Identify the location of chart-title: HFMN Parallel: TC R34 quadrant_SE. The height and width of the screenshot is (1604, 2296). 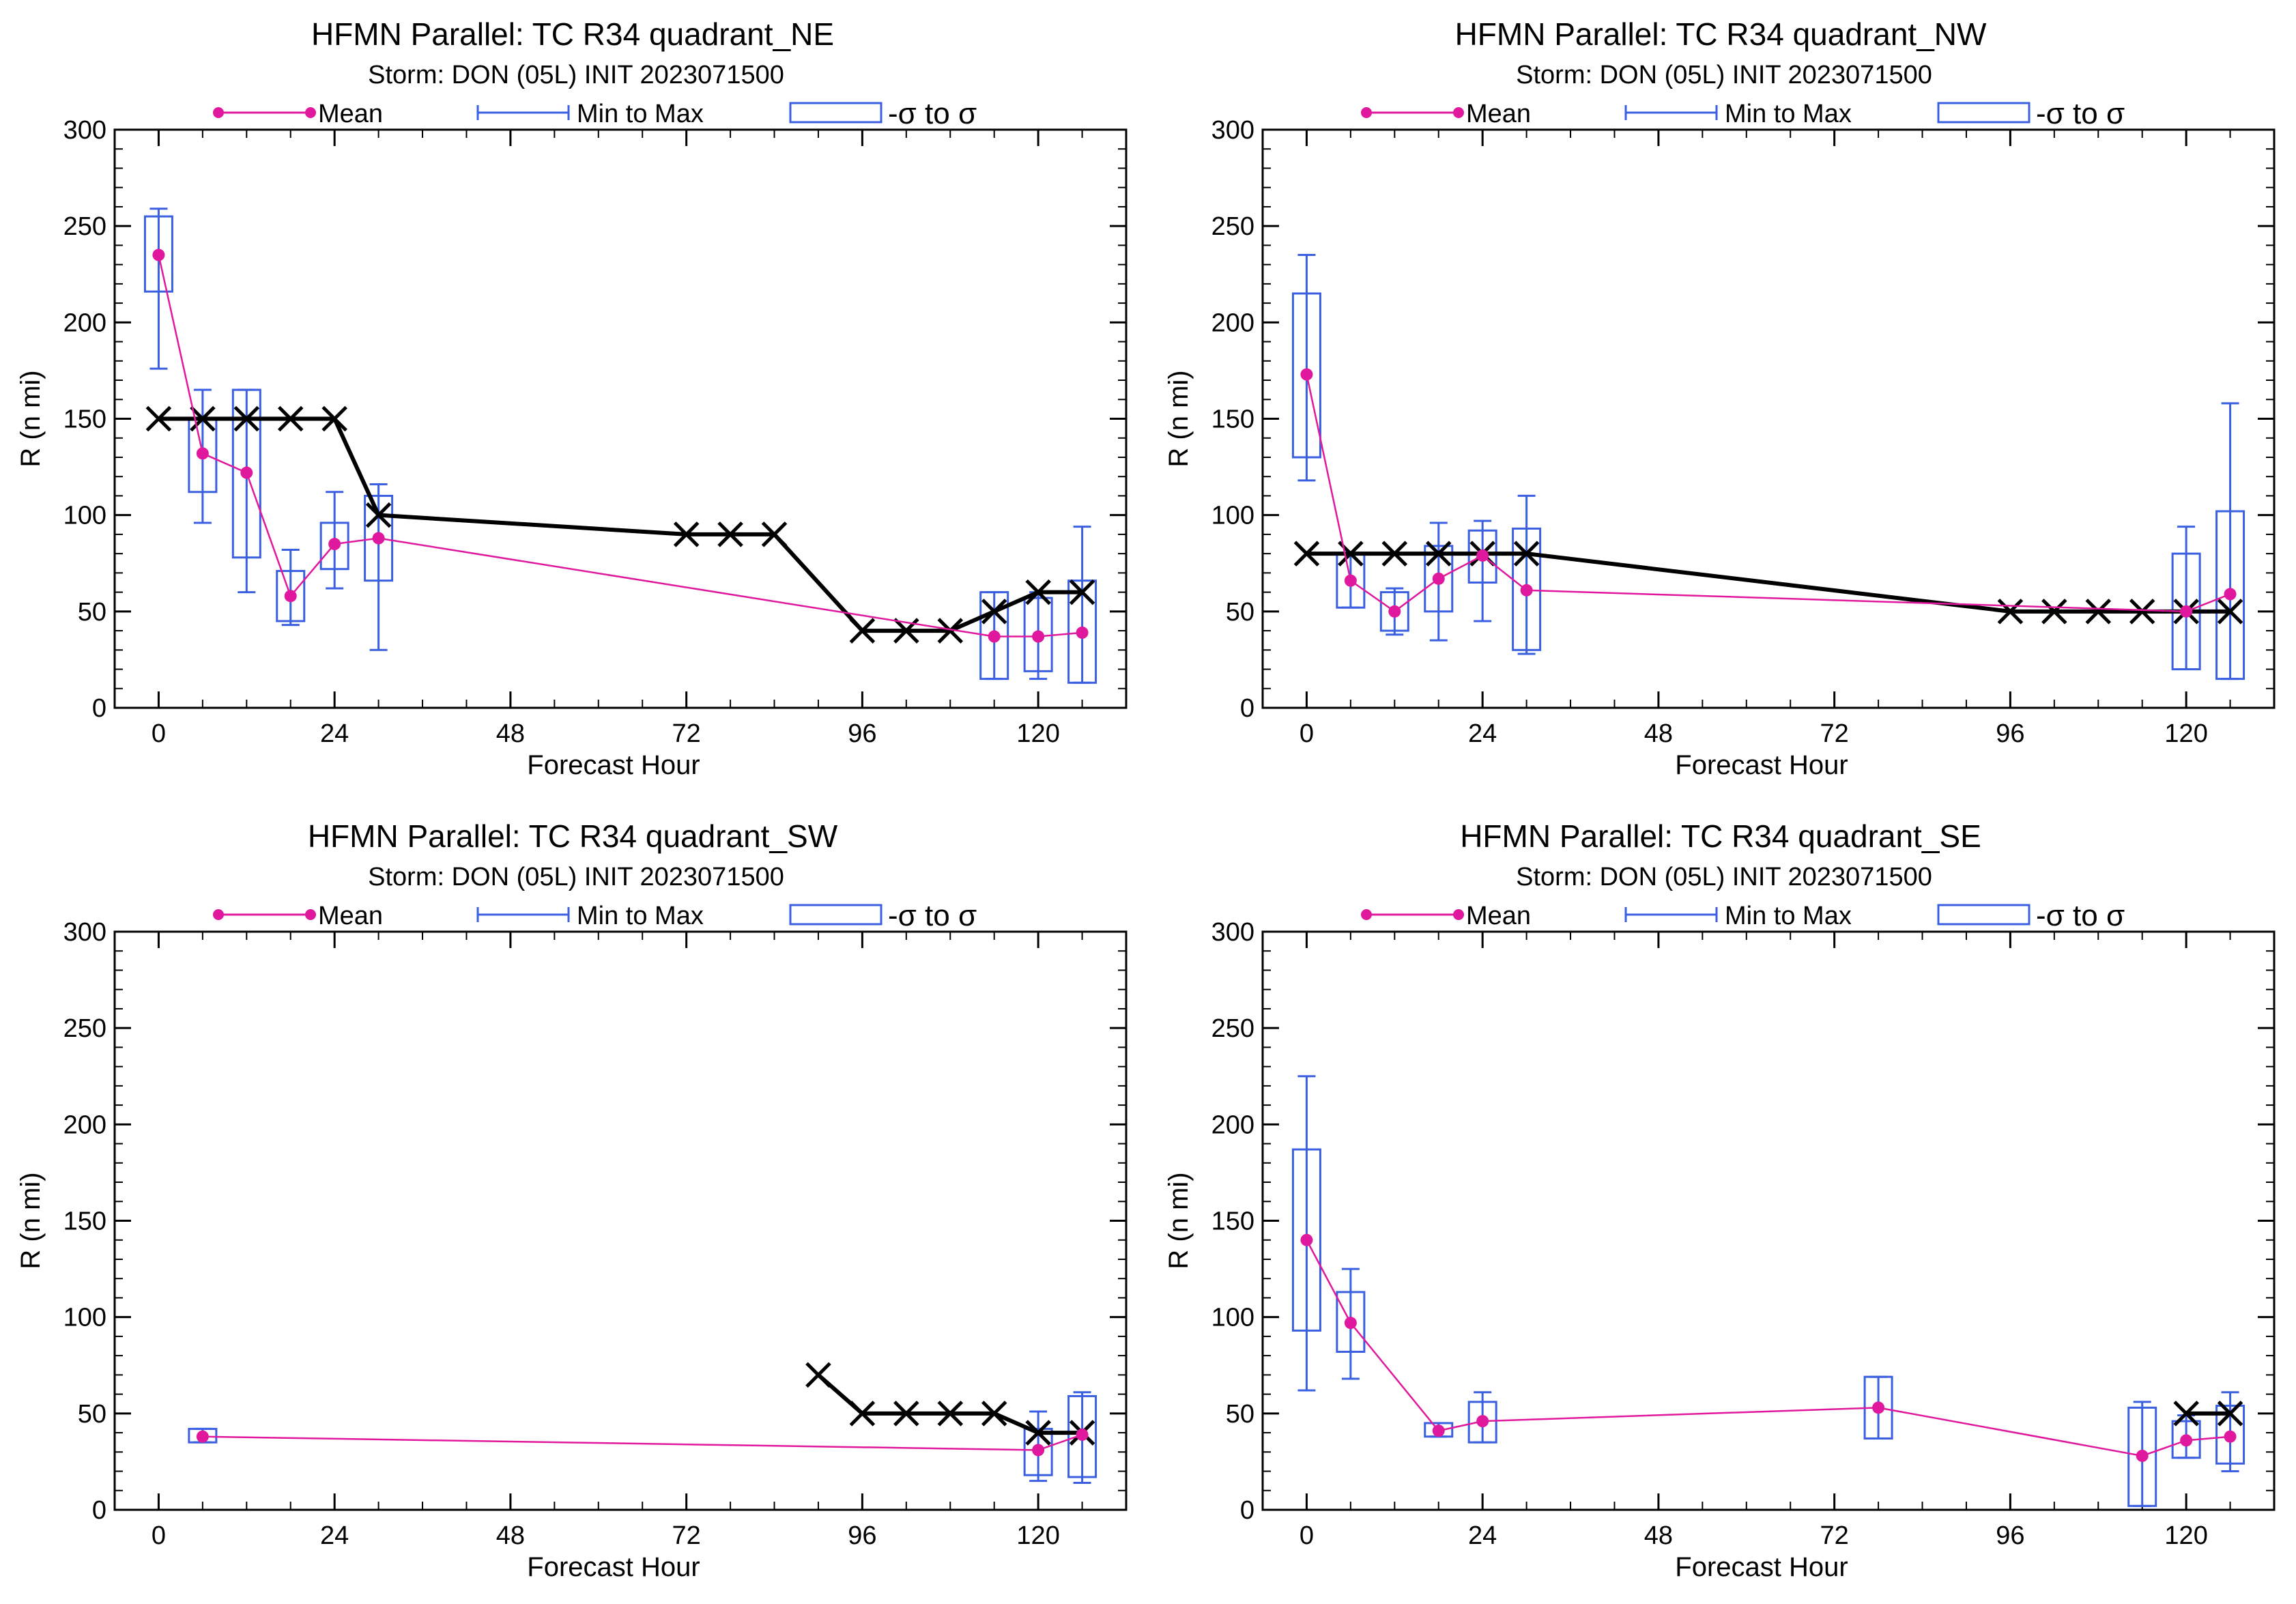
(1721, 836).